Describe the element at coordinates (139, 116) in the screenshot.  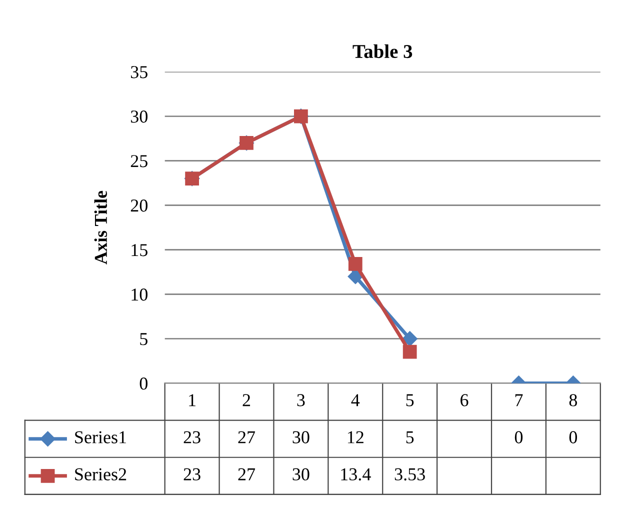
I see `y-tick-label: 30` at that location.